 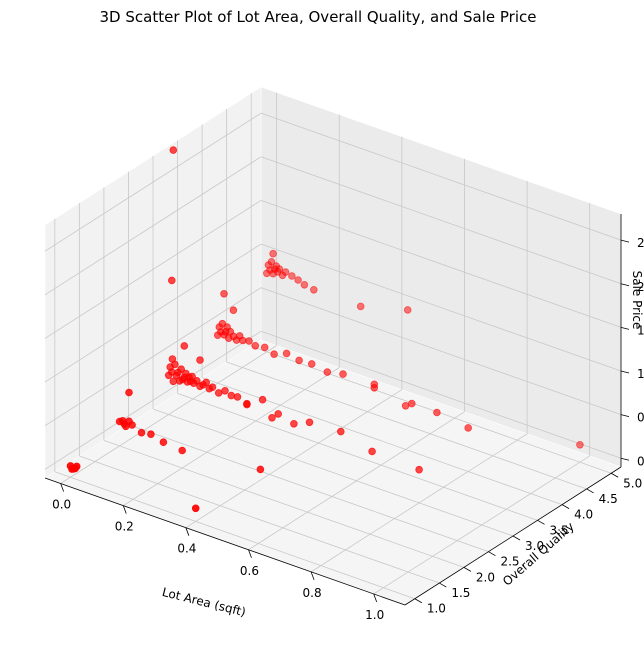 I want to click on y-tick-label: 5.0, so click(x=632, y=483).